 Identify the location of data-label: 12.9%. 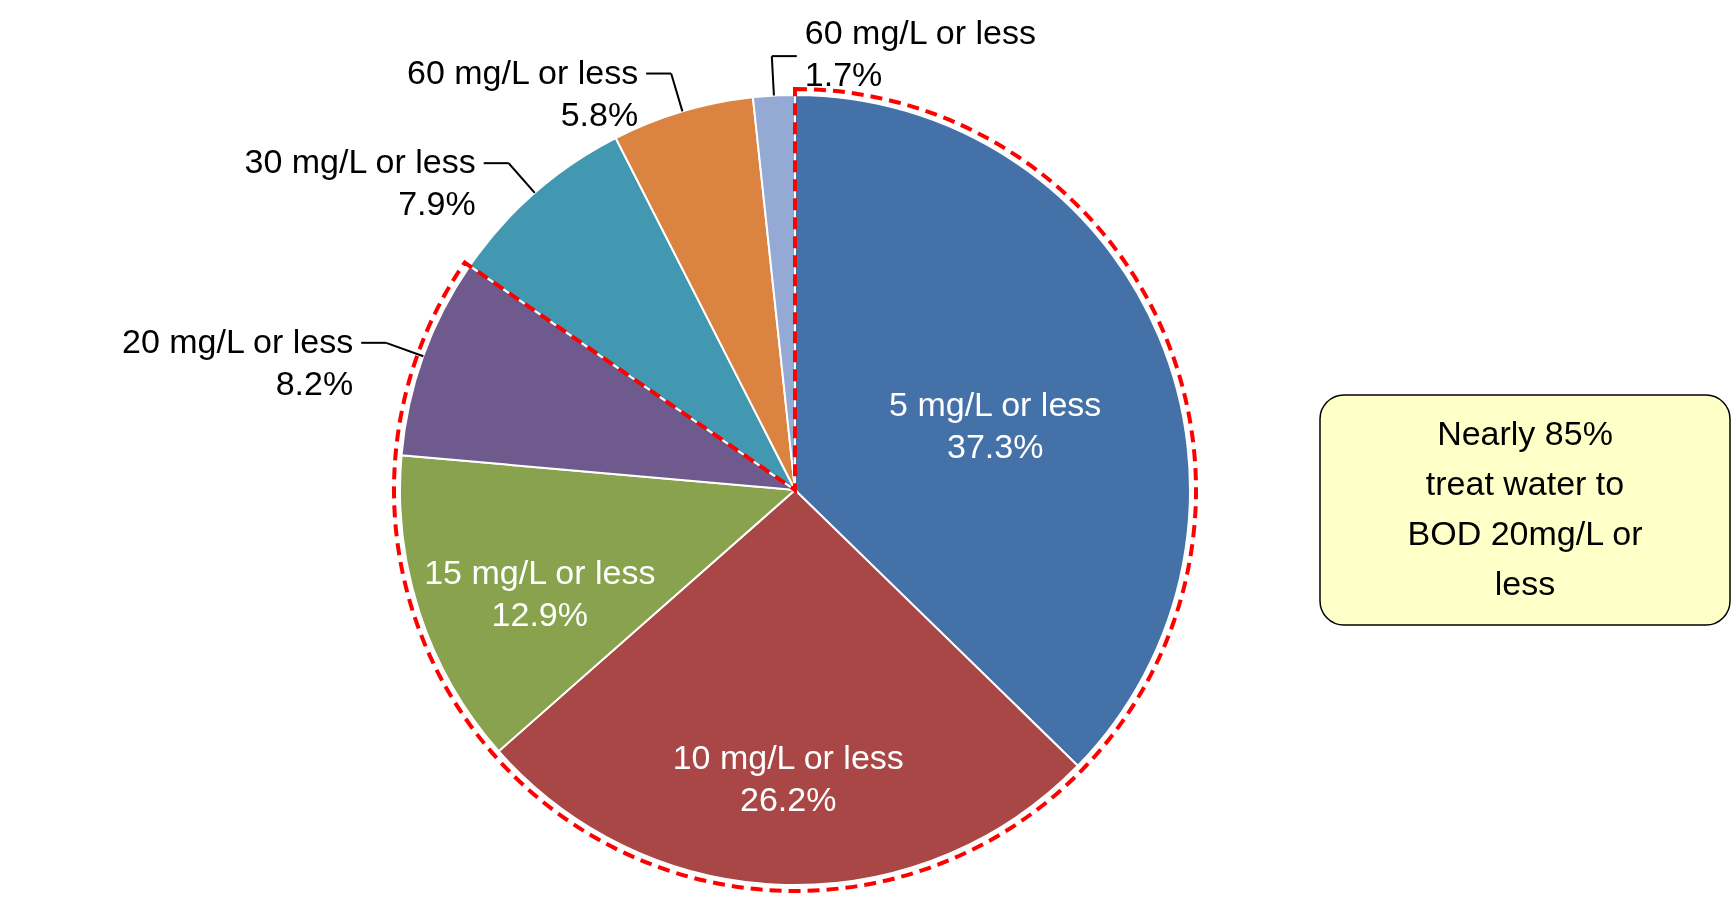
(540, 613).